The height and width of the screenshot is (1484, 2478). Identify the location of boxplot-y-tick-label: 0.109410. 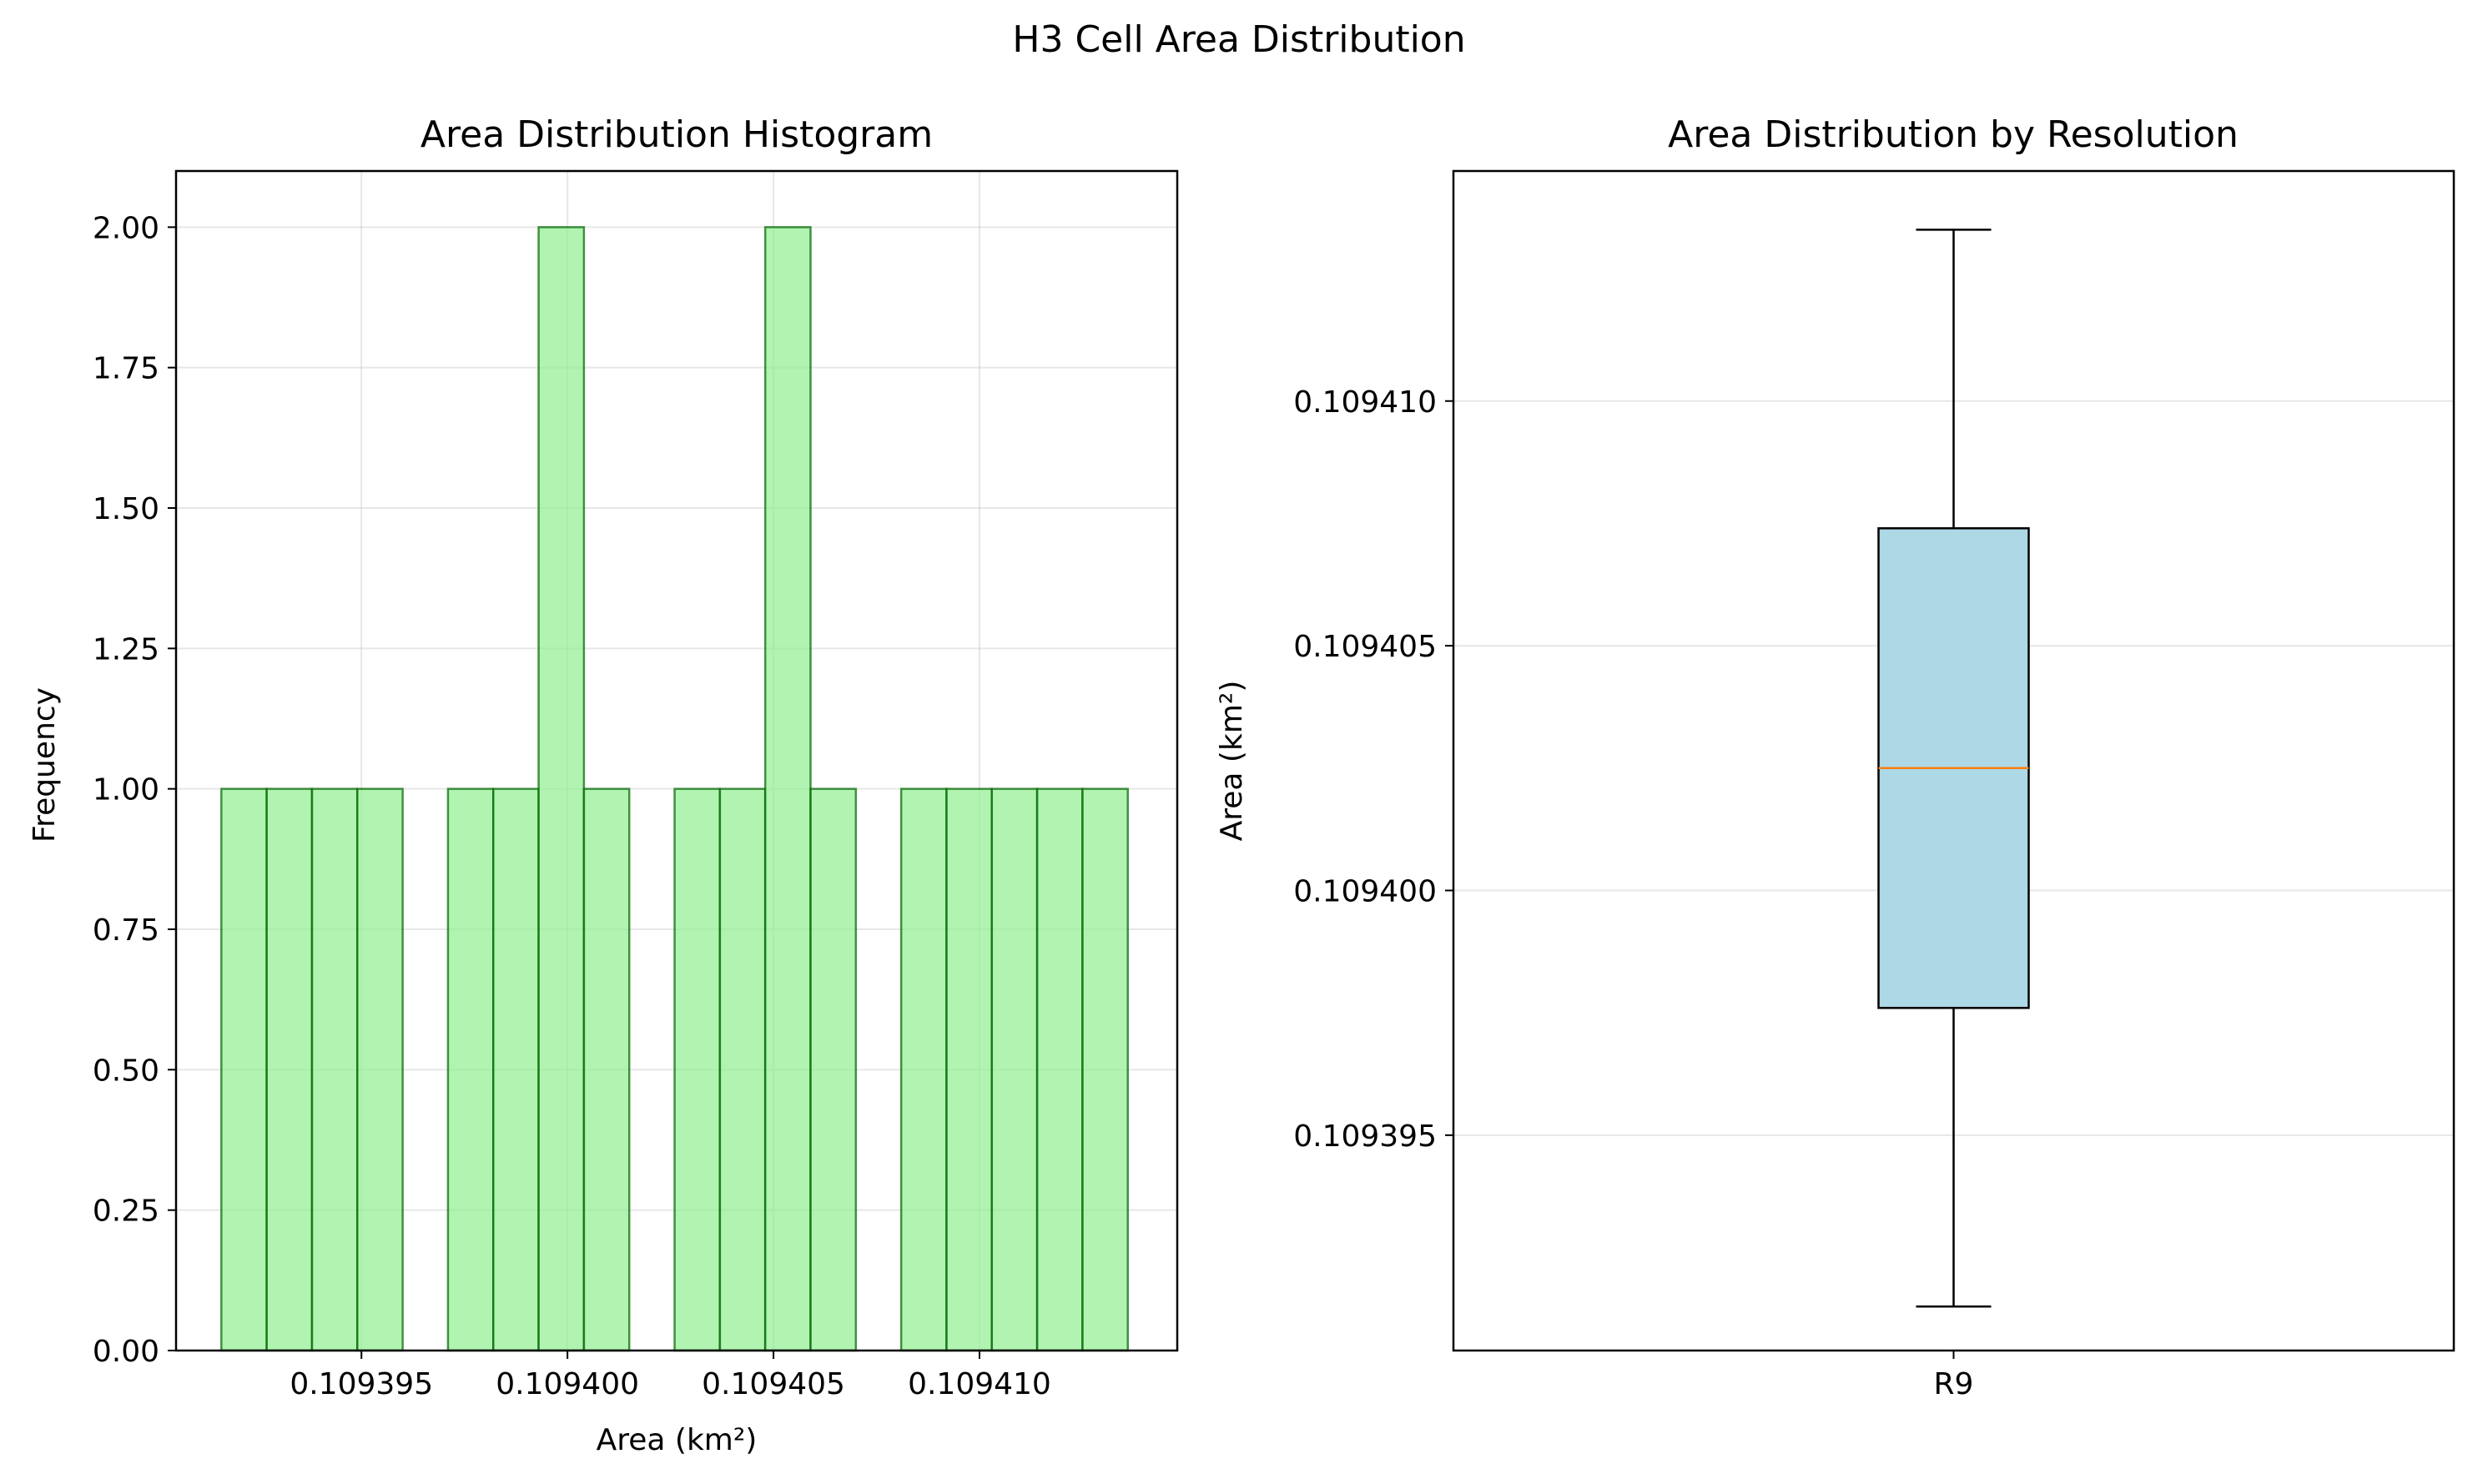
(1365, 402).